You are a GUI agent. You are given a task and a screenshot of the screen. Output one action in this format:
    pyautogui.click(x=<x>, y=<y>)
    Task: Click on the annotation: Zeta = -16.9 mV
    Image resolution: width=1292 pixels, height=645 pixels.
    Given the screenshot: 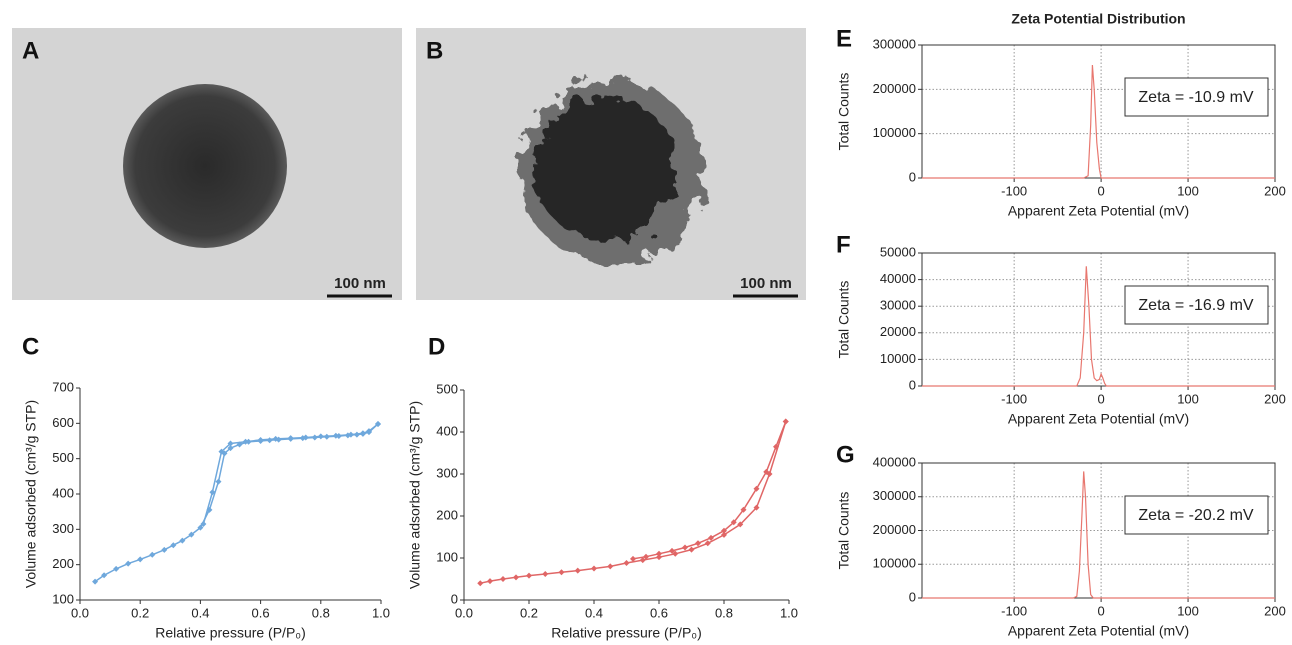 What is the action you would take?
    pyautogui.click(x=1195, y=305)
    